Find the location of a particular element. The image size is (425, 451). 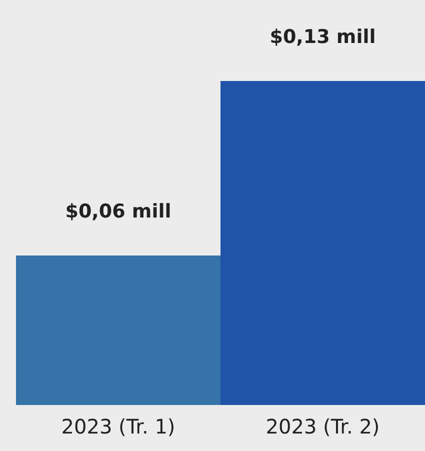

x-tick-label: 2023 (Tr. 2) is located at coordinates (323, 426).